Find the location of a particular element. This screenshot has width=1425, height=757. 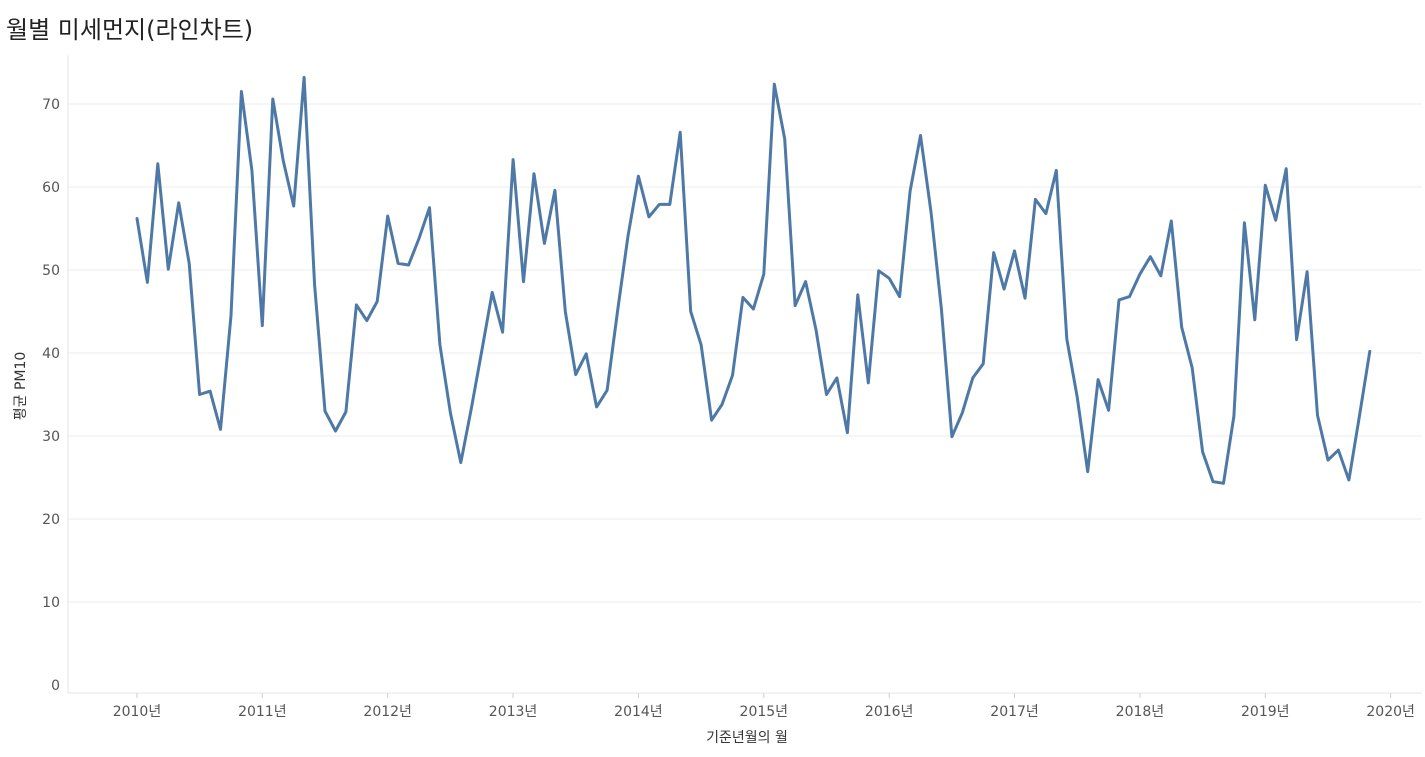

x-tick-label: 2014년 is located at coordinates (638, 712).